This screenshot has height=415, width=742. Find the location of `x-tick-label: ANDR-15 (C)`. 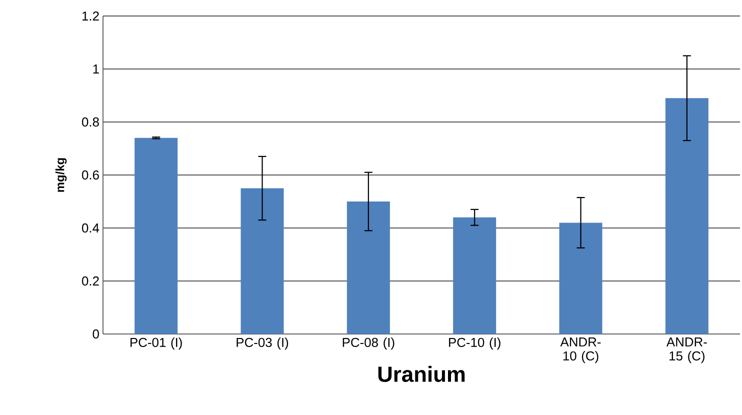

x-tick-label: ANDR-15 (C) is located at coordinates (686, 351).